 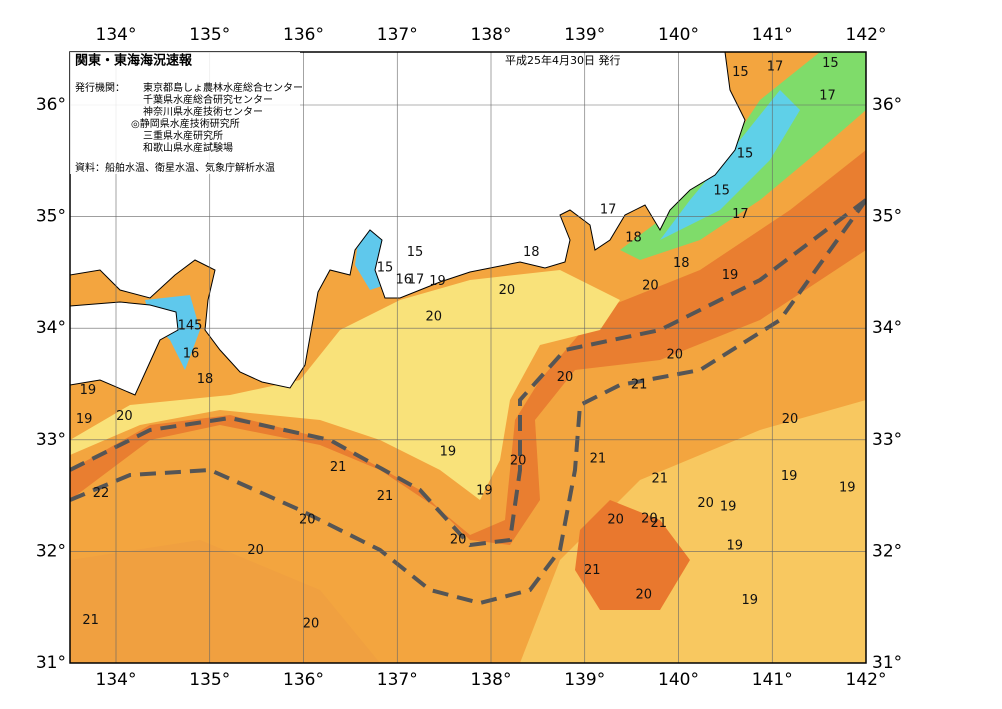 I want to click on issue-date: 平成25年4月30日 発行, so click(x=563, y=60).